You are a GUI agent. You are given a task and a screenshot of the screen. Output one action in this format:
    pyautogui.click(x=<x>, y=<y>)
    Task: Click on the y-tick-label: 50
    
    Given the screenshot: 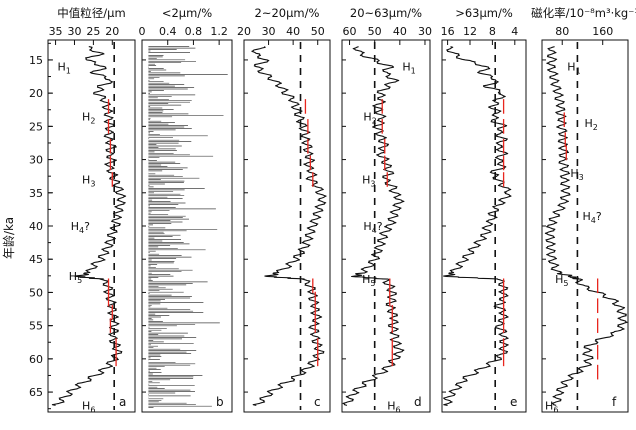 What is the action you would take?
    pyautogui.click(x=36, y=292)
    